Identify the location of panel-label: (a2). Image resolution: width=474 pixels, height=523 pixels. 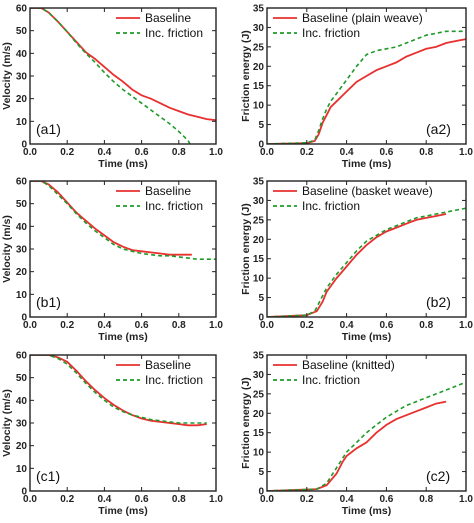
(438, 129).